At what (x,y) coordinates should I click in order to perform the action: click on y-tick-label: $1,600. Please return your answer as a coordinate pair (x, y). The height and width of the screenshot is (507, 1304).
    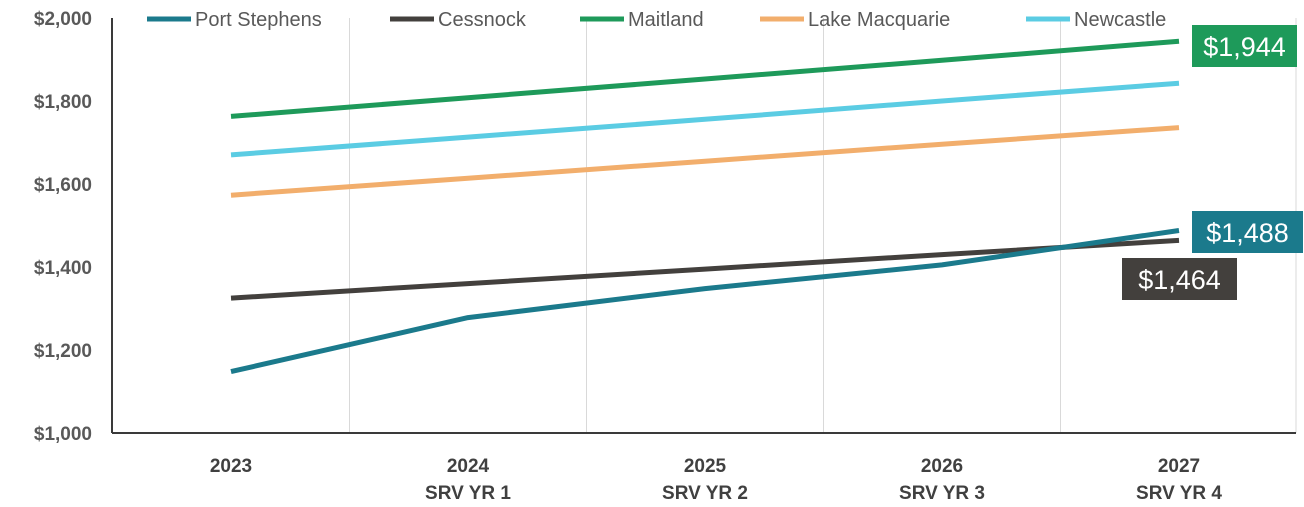
    Looking at the image, I should click on (63, 185).